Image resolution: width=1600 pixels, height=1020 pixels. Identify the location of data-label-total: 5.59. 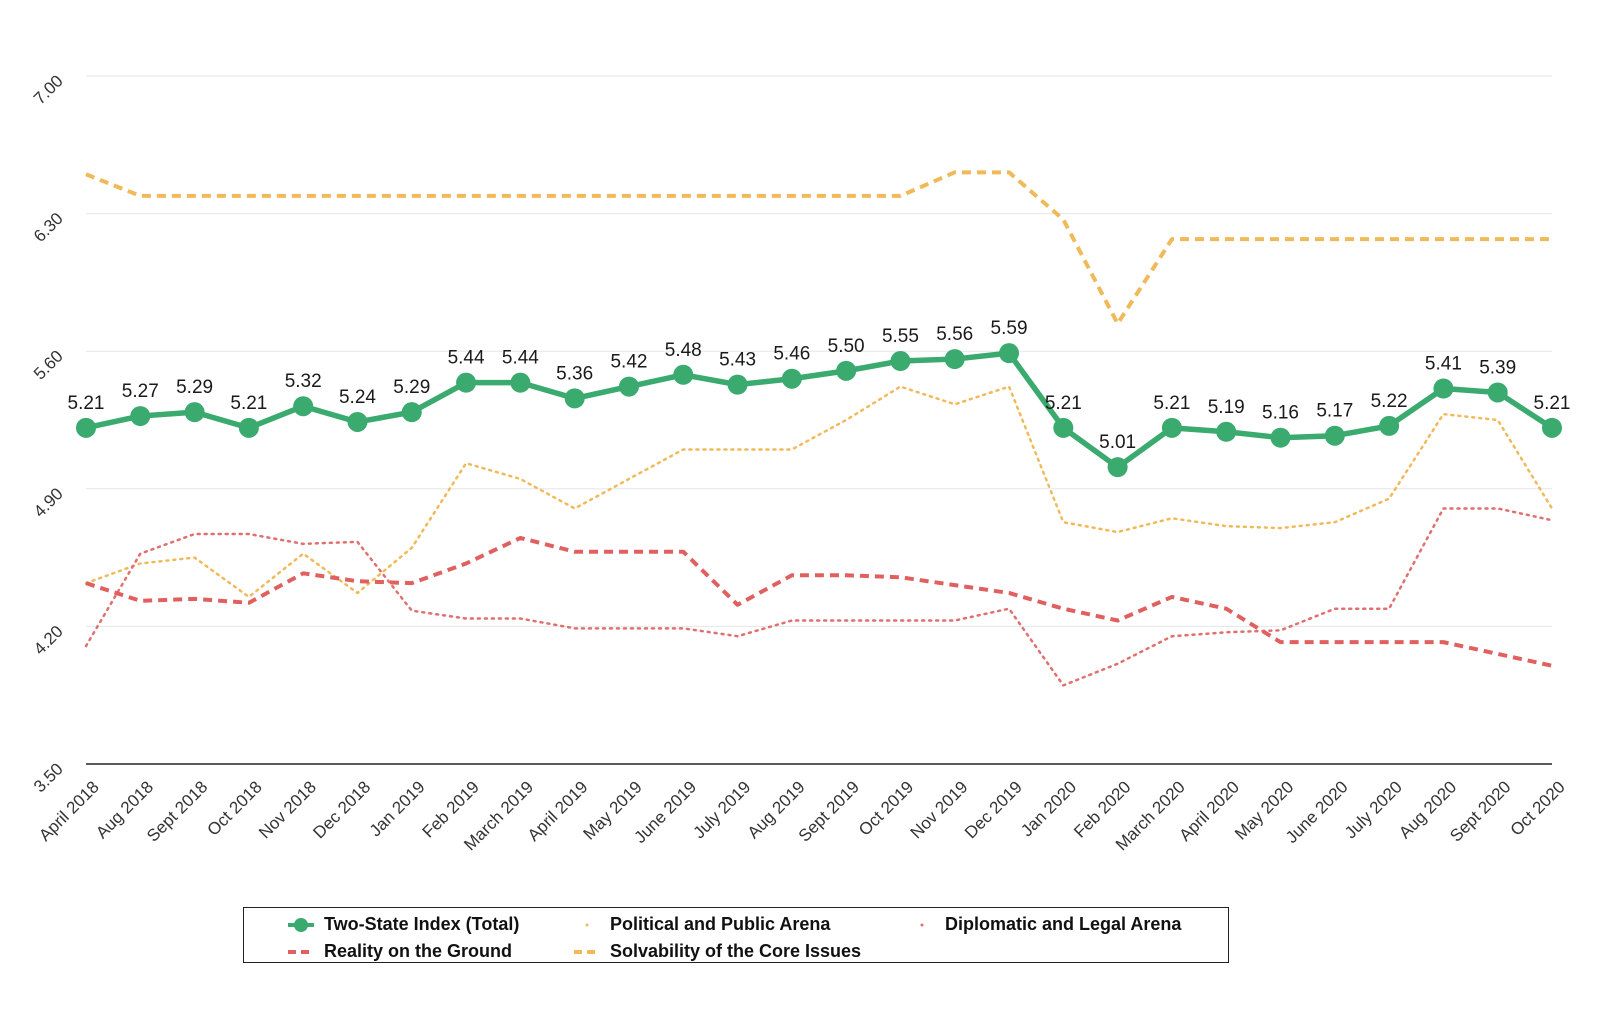
(1009, 328).